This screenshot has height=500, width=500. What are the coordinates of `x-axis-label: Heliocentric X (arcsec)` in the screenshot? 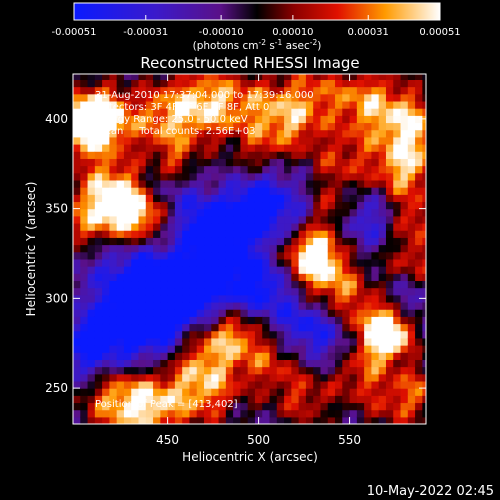 It's located at (250, 457).